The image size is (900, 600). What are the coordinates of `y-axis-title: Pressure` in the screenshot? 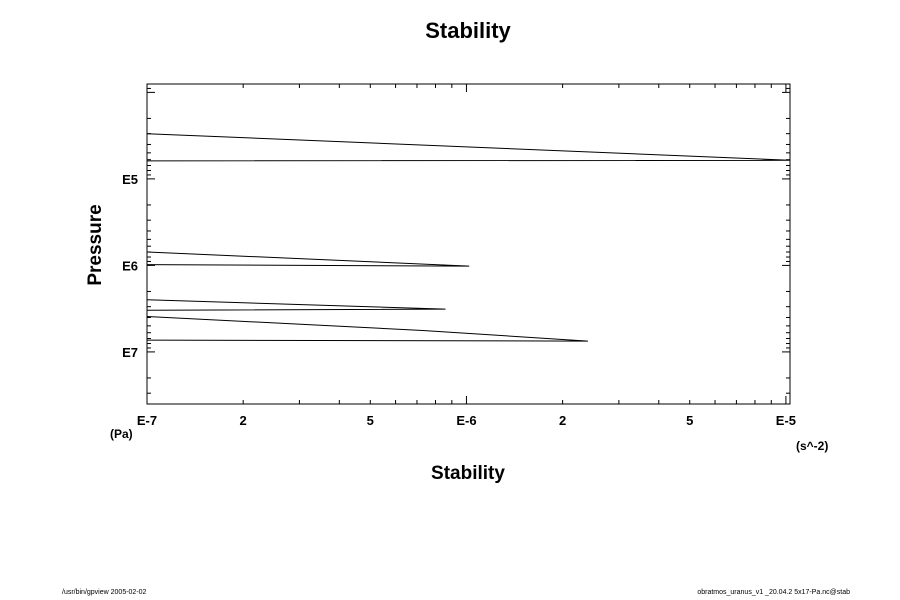 It's located at (95, 244).